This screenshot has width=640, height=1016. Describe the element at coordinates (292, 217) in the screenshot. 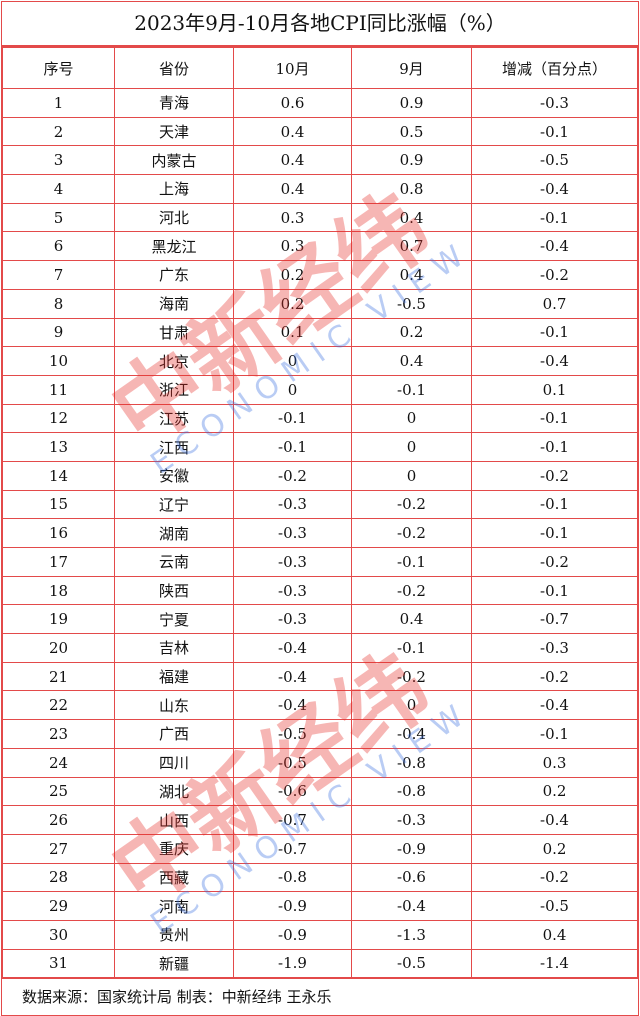

I see `cell-october: 0.3` at that location.